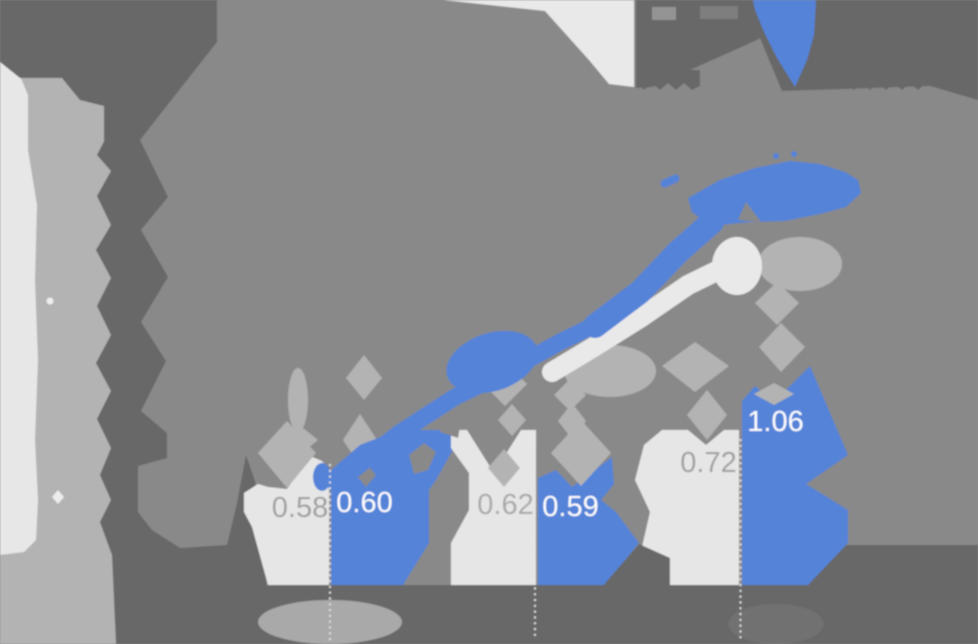 This screenshot has width=978, height=644. Describe the element at coordinates (570, 507) in the screenshot. I see `svg-text: 0.59` at that location.